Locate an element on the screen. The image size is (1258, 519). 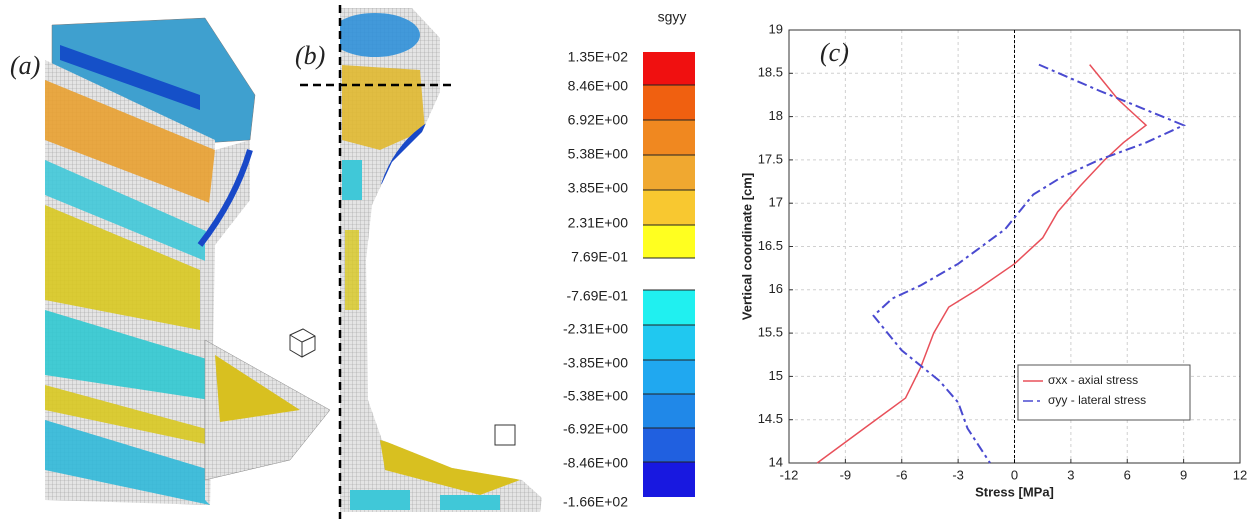
colorbar-label: -7.69E-01 is located at coordinates (598, 296).